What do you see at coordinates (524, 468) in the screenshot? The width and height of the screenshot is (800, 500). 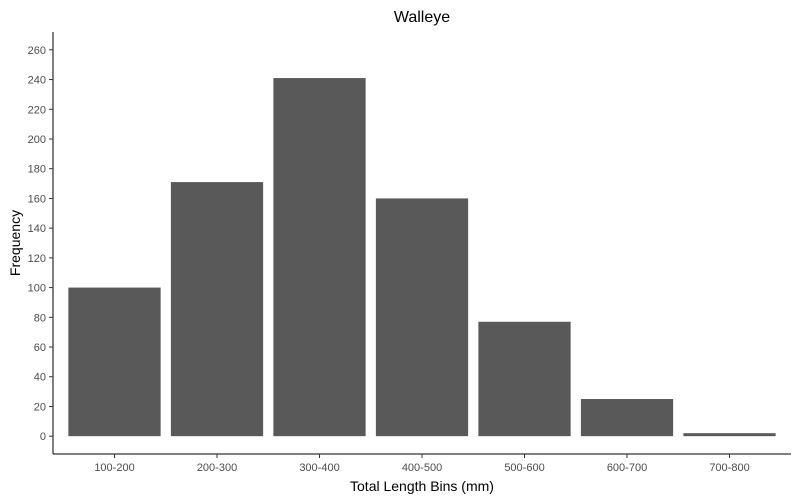 I see `x-tick-label: 500-600` at bounding box center [524, 468].